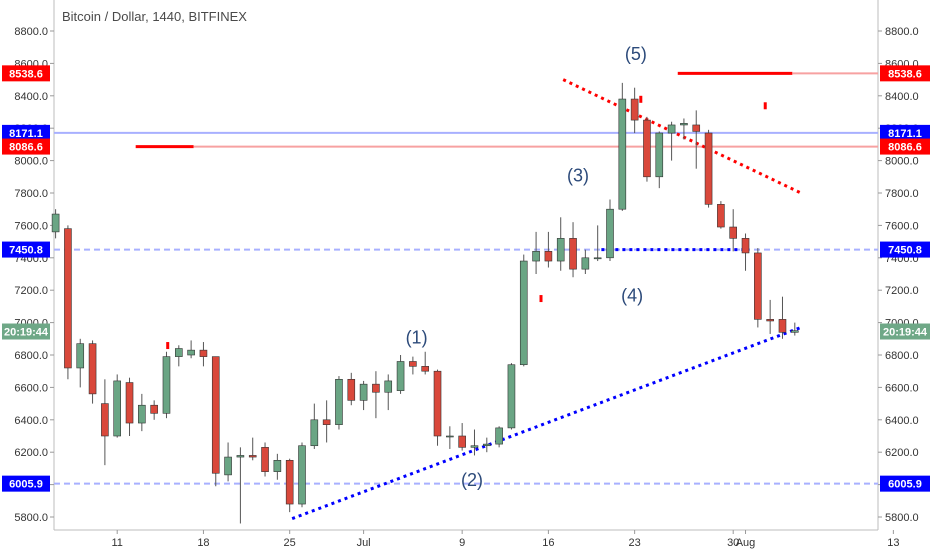 This screenshot has height=550, width=932. I want to click on x-tick-label: 13, so click(893, 543).